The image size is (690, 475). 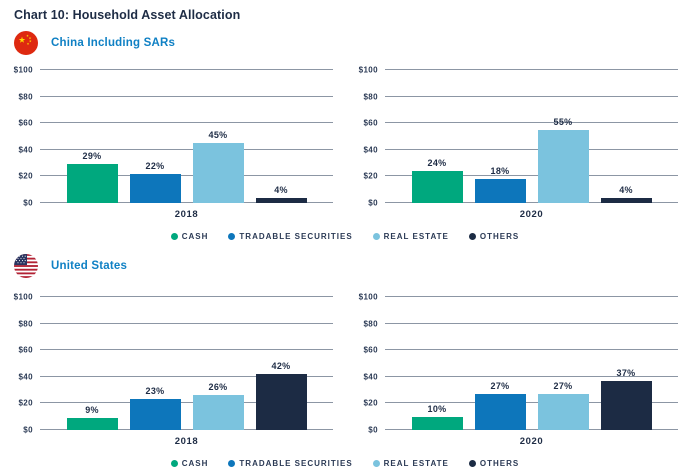 What do you see at coordinates (500, 184) in the screenshot?
I see `bar-tradable-securities: 18%` at bounding box center [500, 184].